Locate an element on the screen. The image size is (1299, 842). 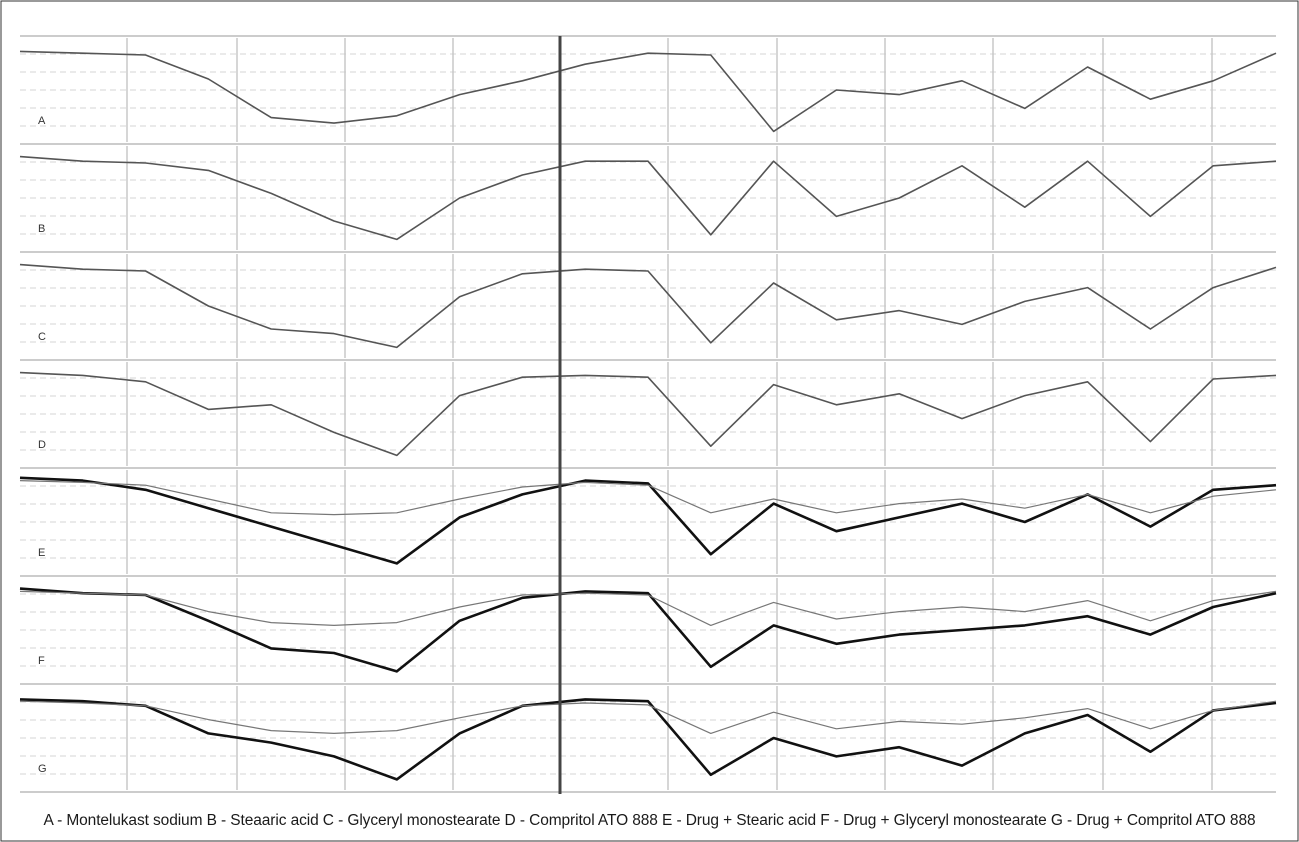
panel-label: B is located at coordinates (41, 229).